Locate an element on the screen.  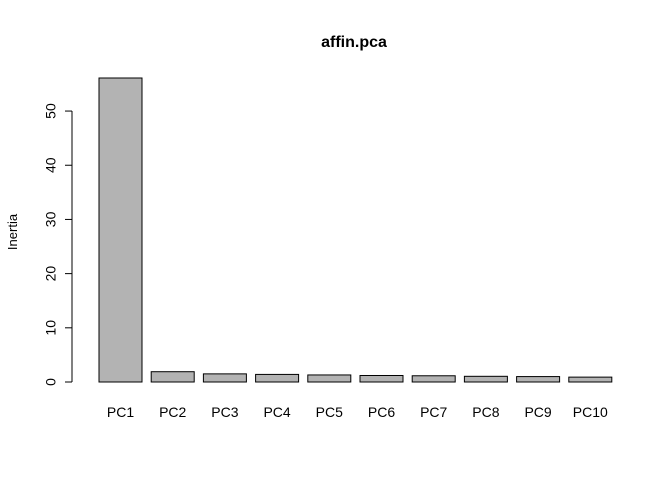
bar-pc2 is located at coordinates (172, 377).